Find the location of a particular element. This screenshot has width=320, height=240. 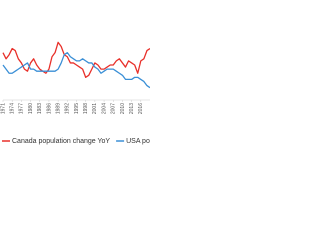

x-tick-label: 2001 is located at coordinates (95, 108).